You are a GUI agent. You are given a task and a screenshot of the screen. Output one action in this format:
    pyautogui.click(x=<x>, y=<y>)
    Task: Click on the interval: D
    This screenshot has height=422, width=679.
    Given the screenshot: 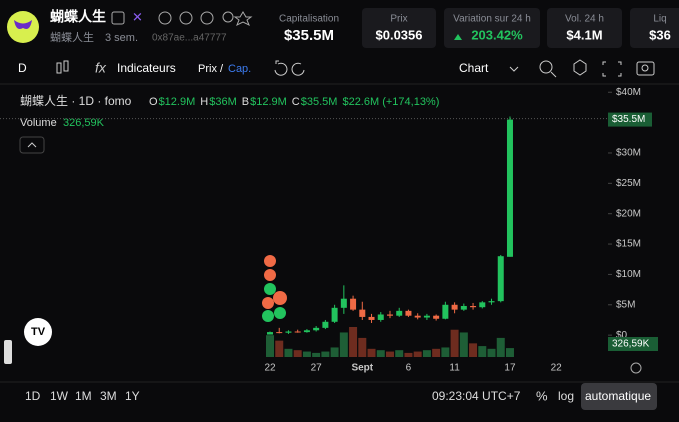 What is the action you would take?
    pyautogui.click(x=22, y=68)
    